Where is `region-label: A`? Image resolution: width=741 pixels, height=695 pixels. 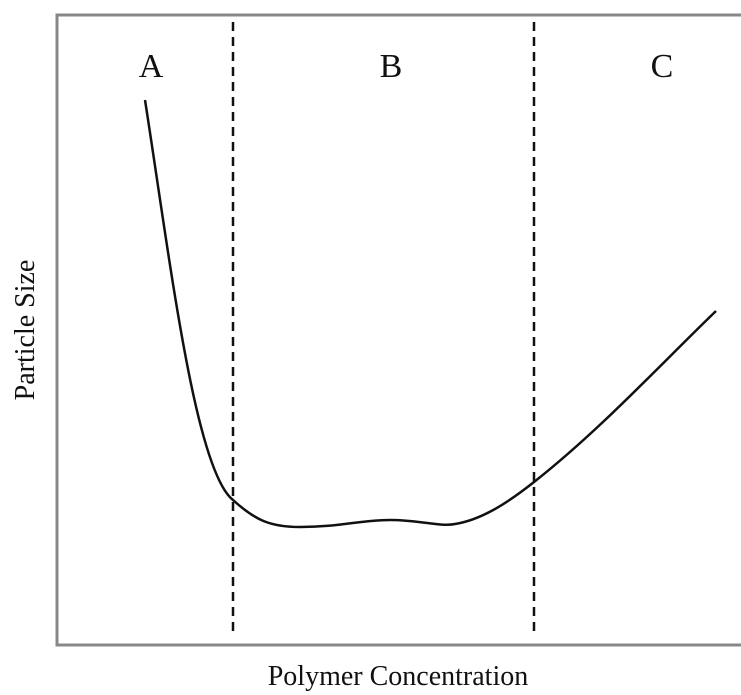 region-label: A is located at coordinates (151, 66).